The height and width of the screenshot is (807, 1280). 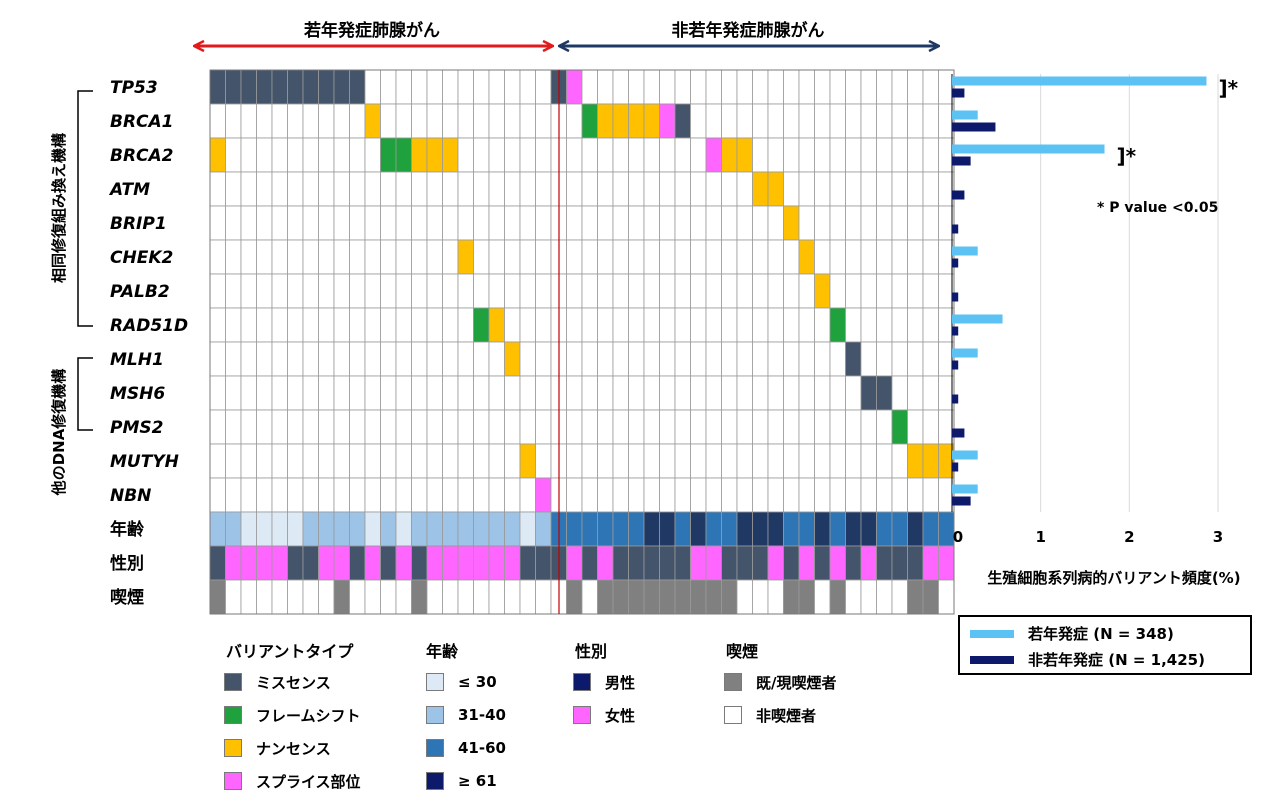 I want to click on legend-item-age-le30: ≤ 30, so click(x=461, y=682).